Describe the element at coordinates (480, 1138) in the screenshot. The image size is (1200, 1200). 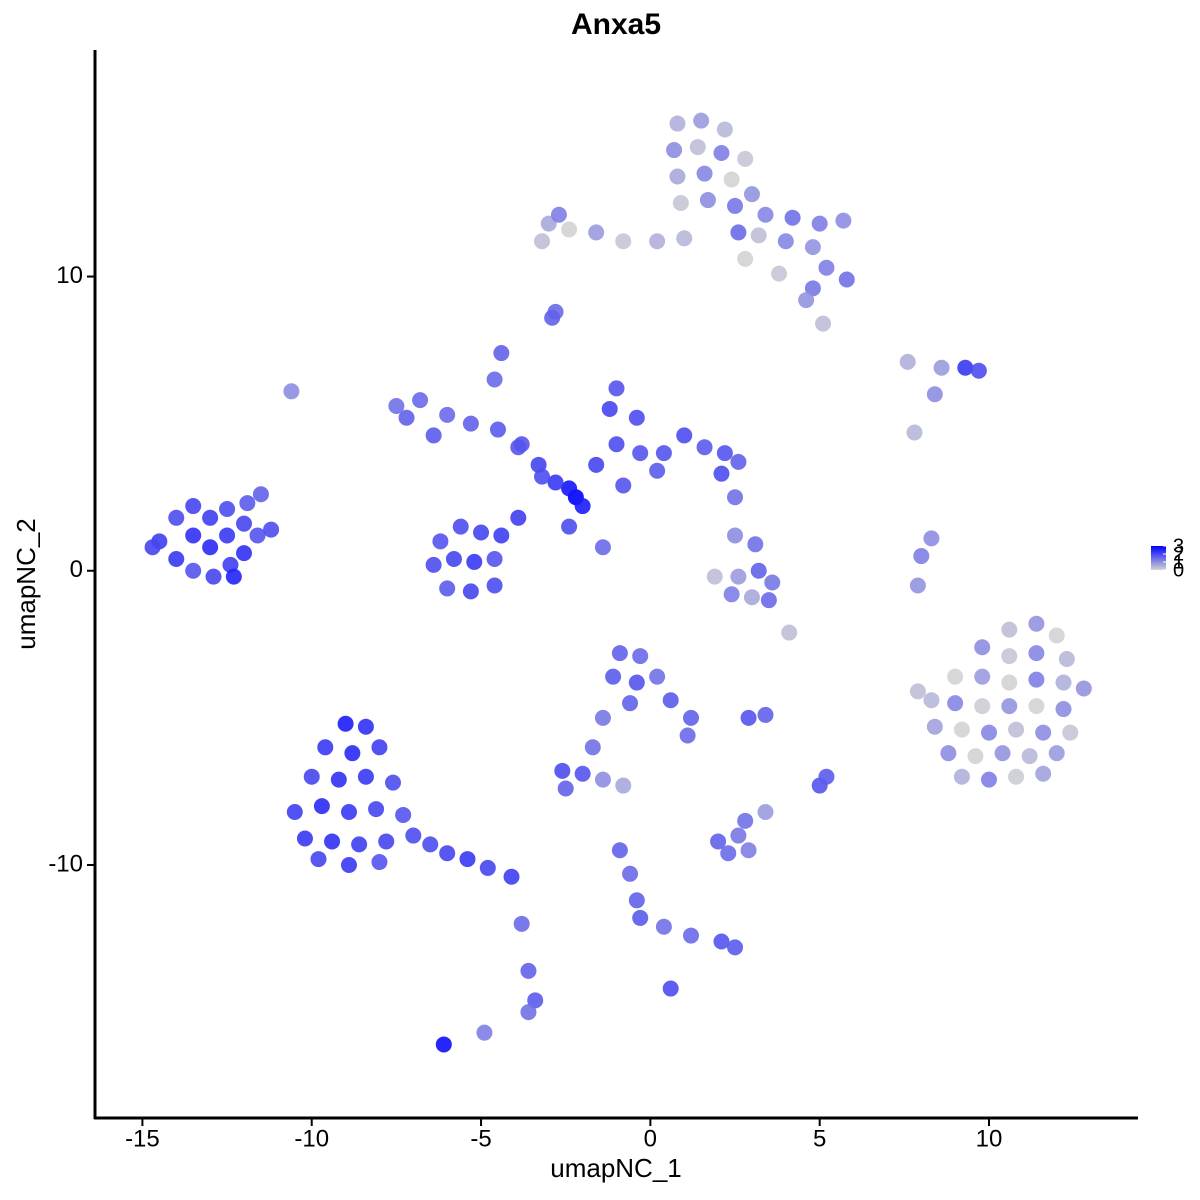
I see `x-tick-label: -5` at that location.